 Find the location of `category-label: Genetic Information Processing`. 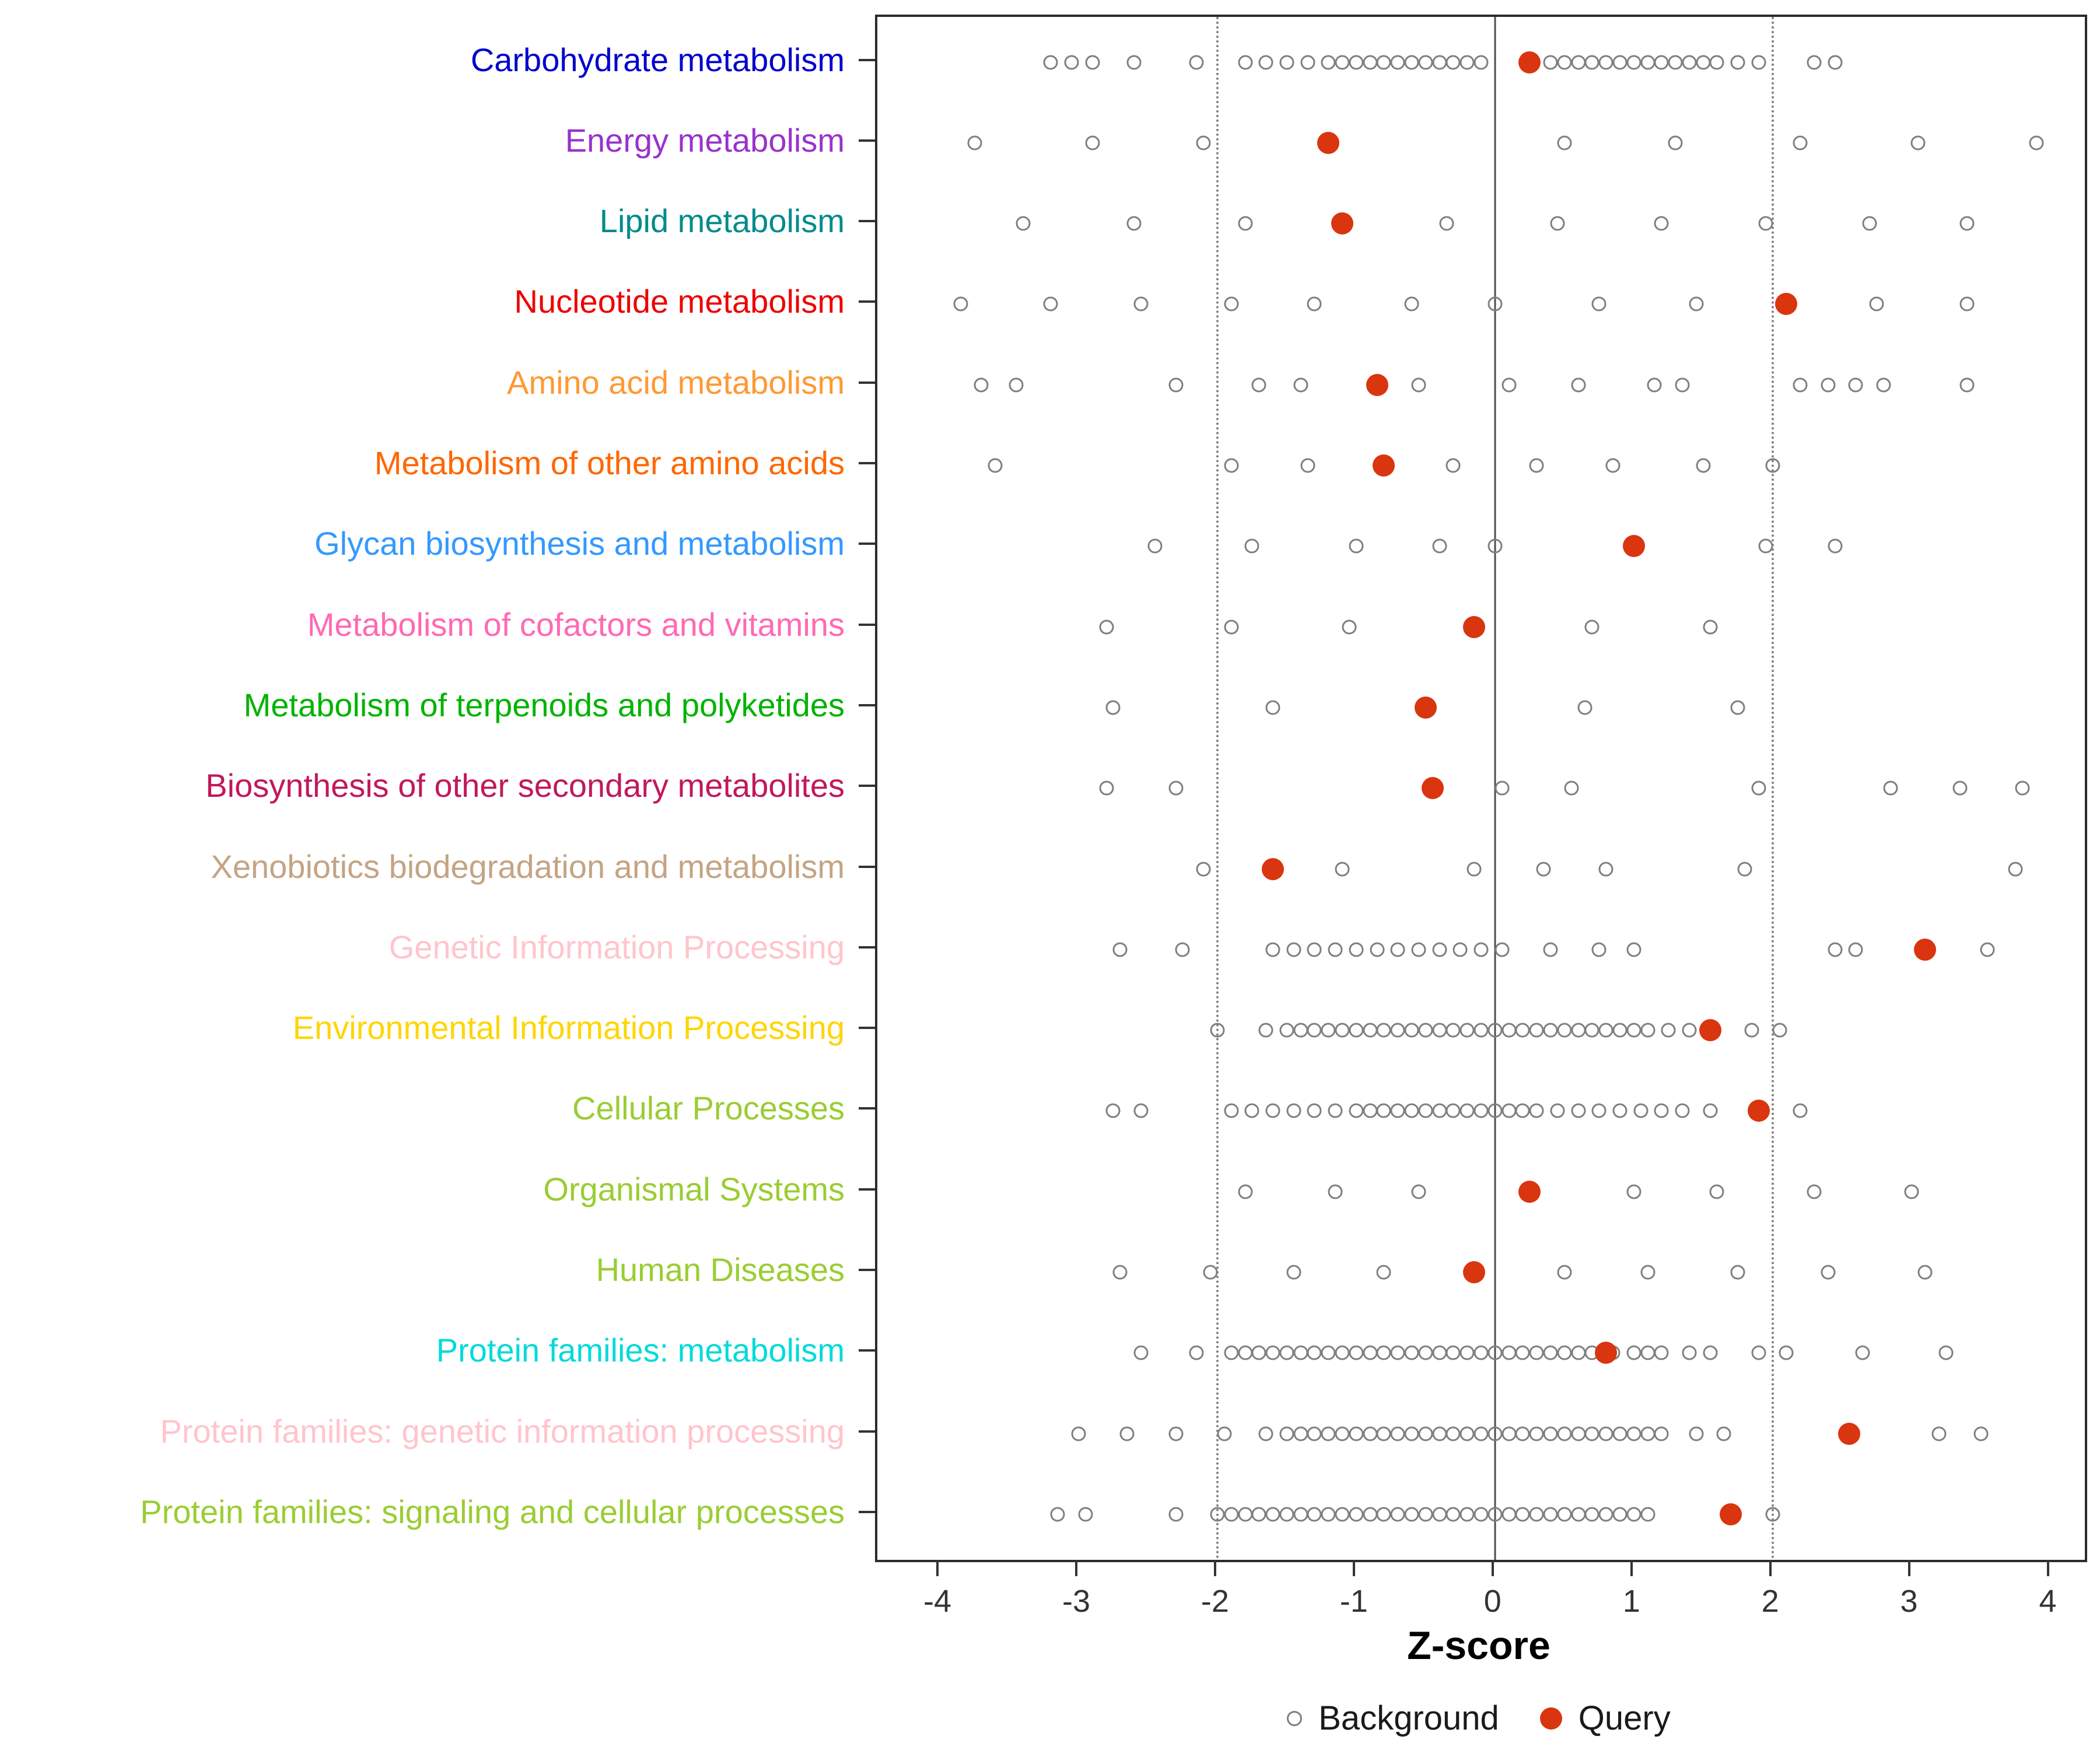

category-label: Genetic Information Processing is located at coordinates (617, 946).